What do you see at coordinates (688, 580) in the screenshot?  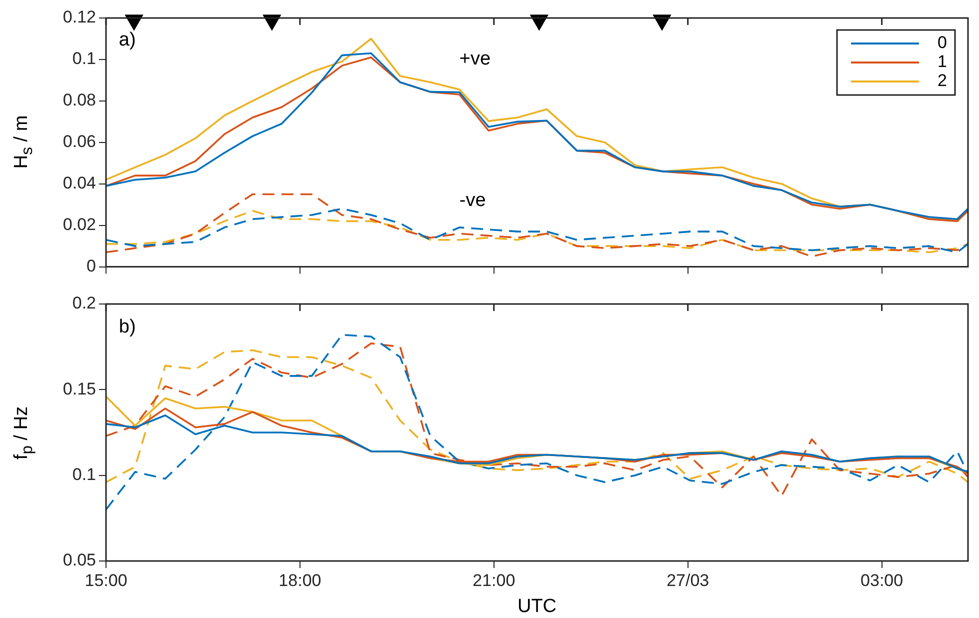 I see `x-tick-label: 27/03` at bounding box center [688, 580].